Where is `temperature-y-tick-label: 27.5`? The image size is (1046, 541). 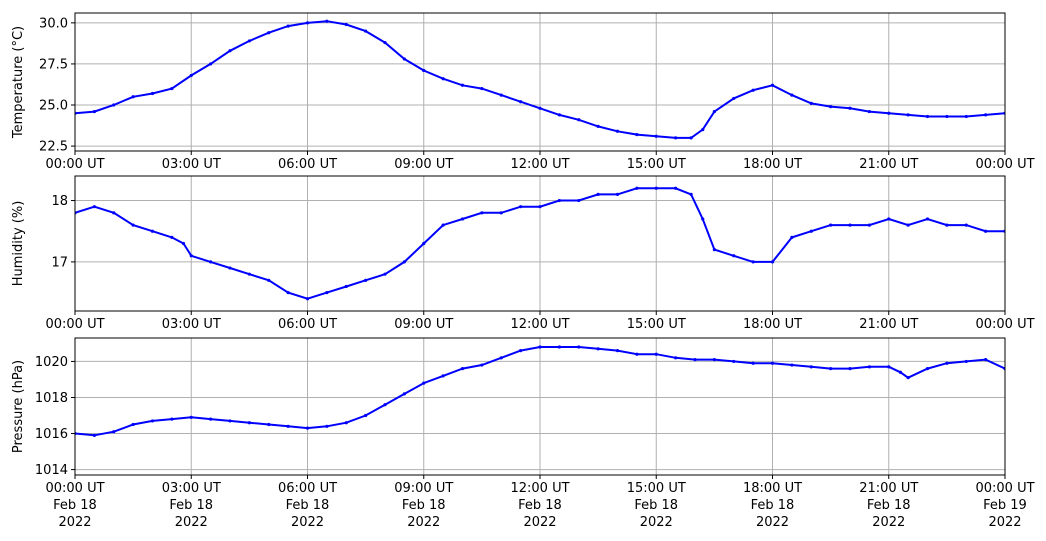
temperature-y-tick-label: 27.5 is located at coordinates (53, 64).